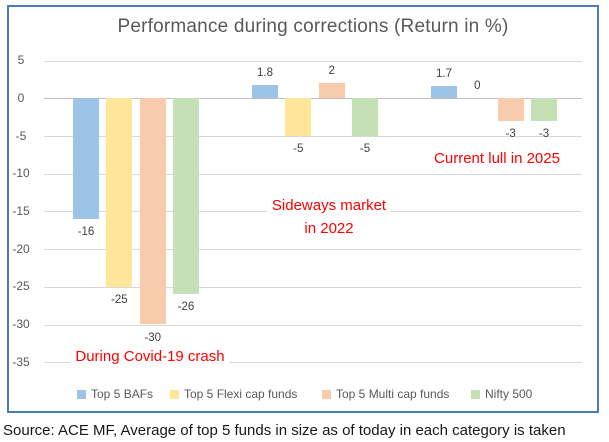  What do you see at coordinates (509, 394) in the screenshot?
I see `legend-label: Nifty 500` at bounding box center [509, 394].